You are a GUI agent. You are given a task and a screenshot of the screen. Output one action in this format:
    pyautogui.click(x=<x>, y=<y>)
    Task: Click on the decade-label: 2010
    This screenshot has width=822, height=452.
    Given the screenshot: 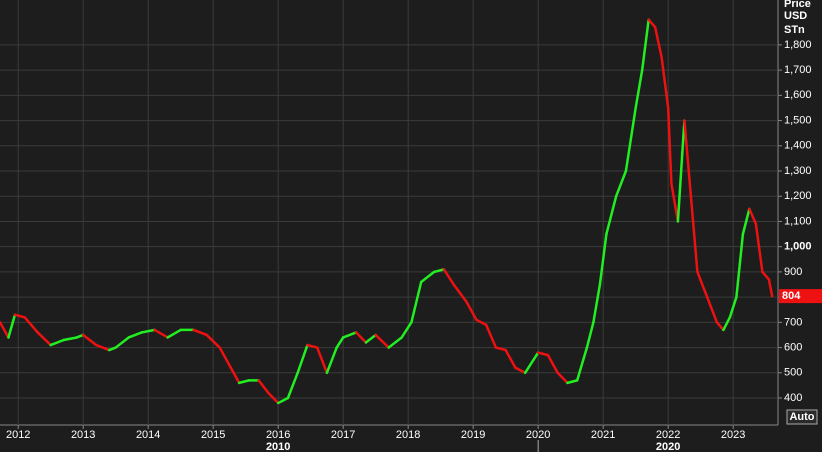 What is the action you would take?
    pyautogui.click(x=278, y=446)
    